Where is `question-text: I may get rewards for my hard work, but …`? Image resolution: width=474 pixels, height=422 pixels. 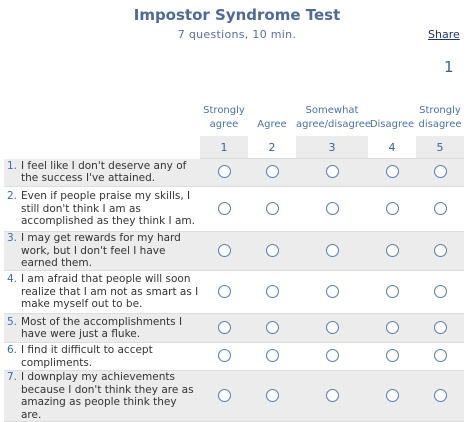
question-text: I may get rewards for my hard work, but … is located at coordinates (101, 251).